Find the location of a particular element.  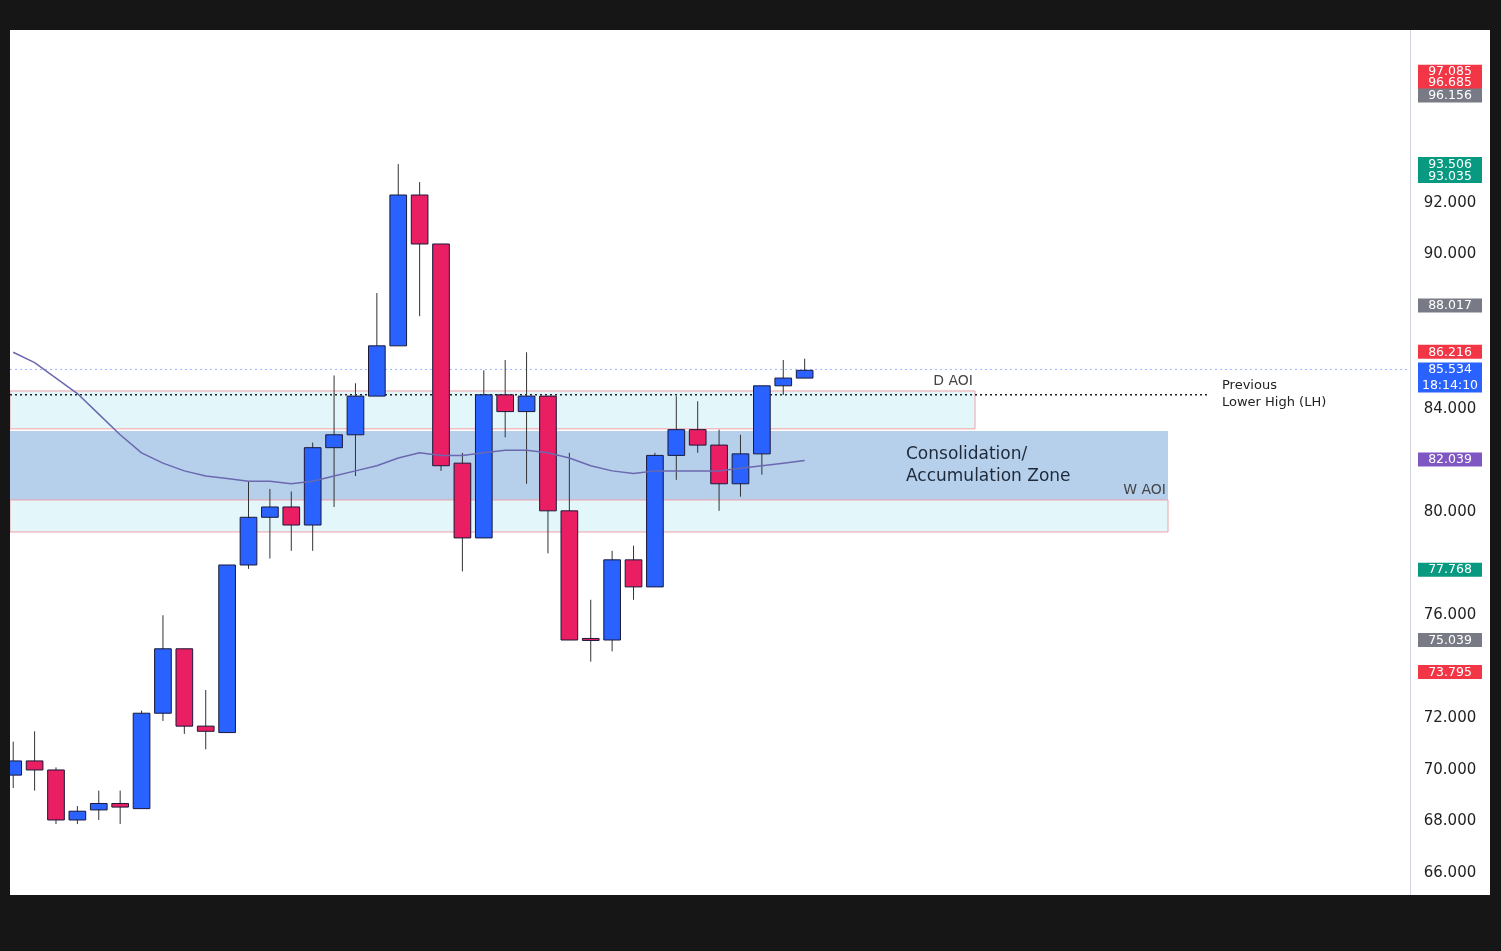

y-tick-label: 66.000 is located at coordinates (1450, 871).